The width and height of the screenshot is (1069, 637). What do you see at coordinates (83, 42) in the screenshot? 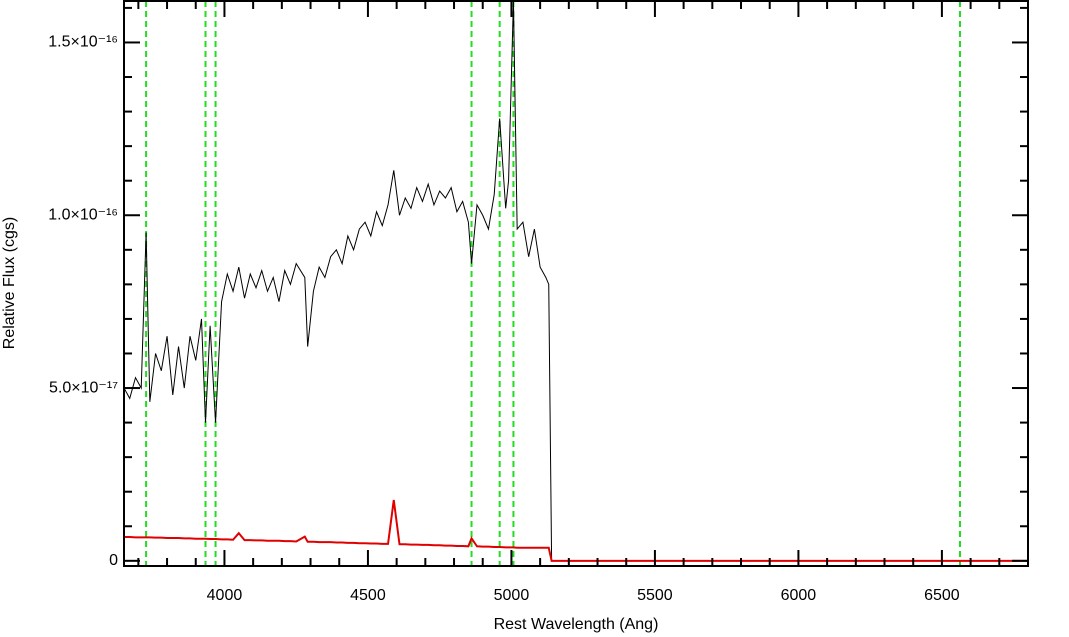
I see `y-tick-label: 1.5×10⁻¹⁶` at bounding box center [83, 42].